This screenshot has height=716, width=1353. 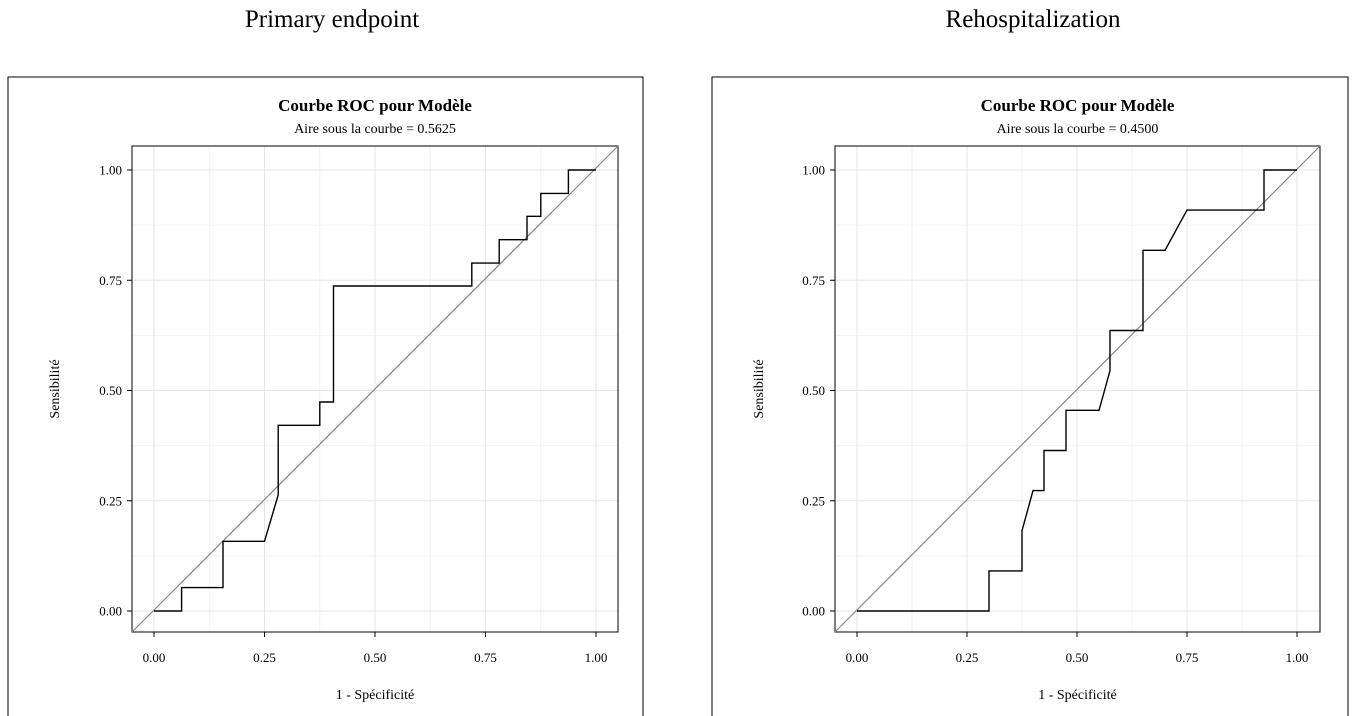 I want to click on panel-heading-primary-endpoint: Primary endpoint, so click(x=332, y=19).